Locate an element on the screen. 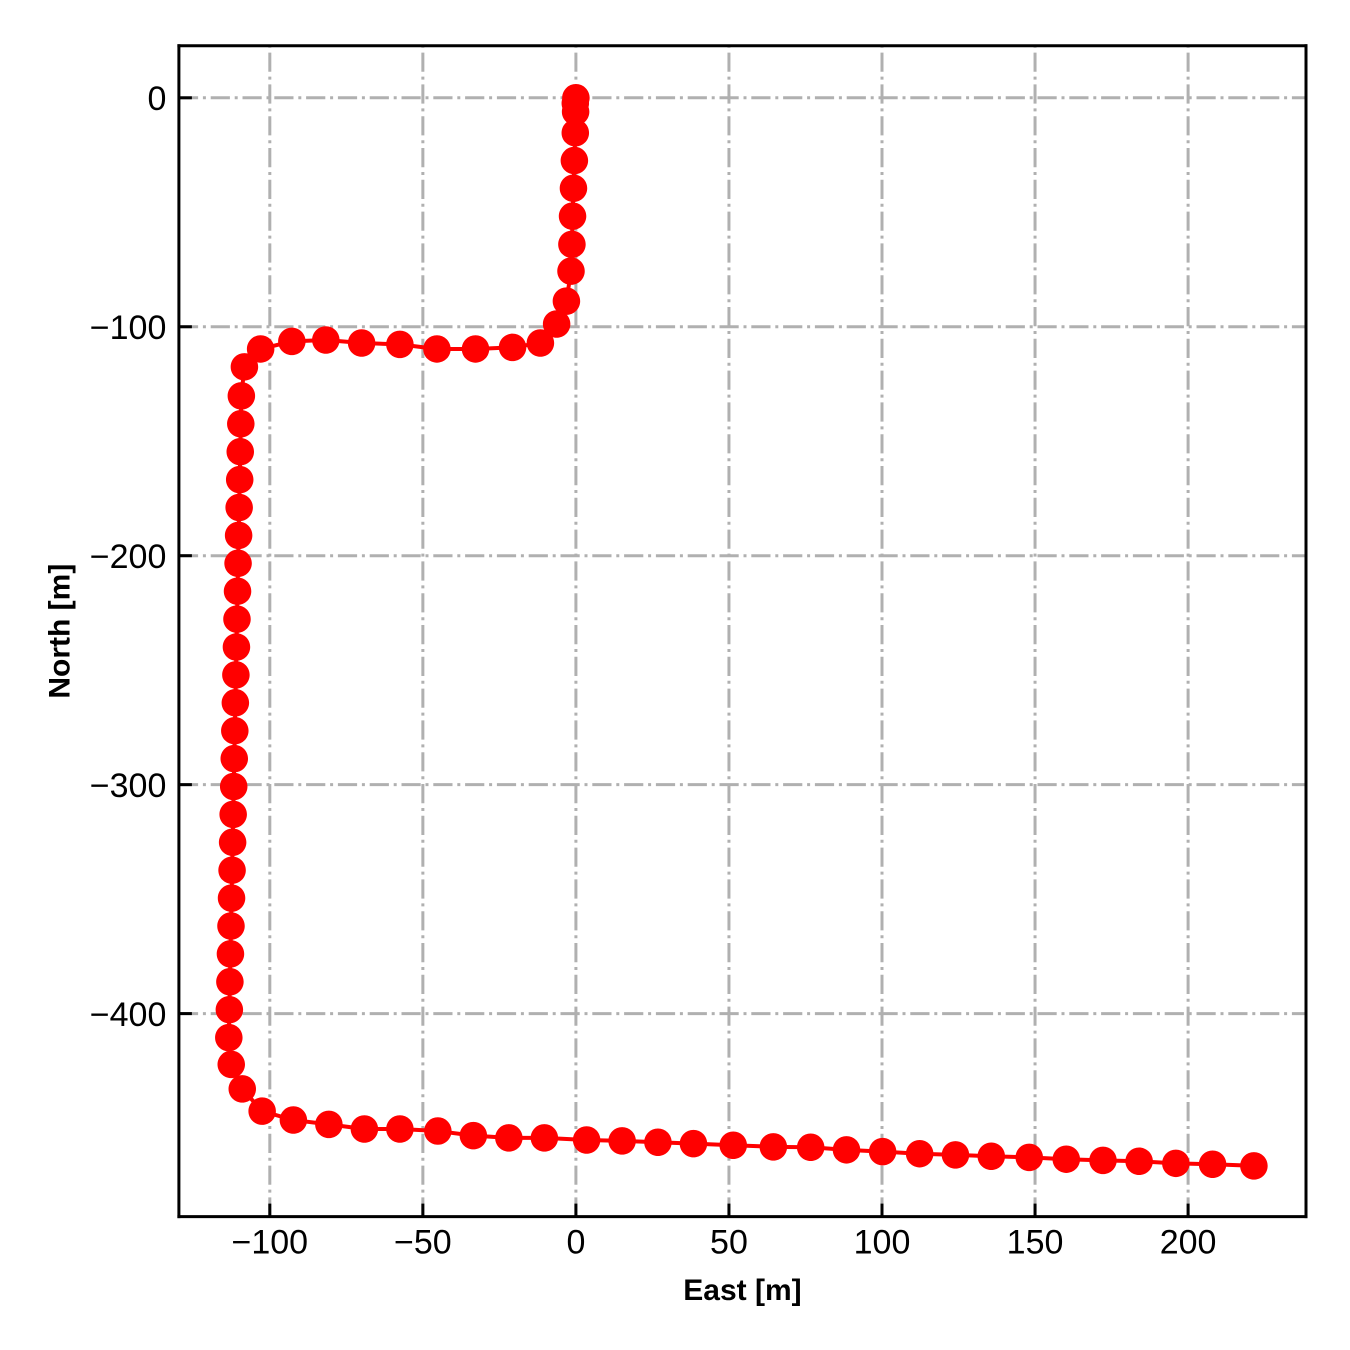  svg-text: −200 is located at coordinates (128, 557).